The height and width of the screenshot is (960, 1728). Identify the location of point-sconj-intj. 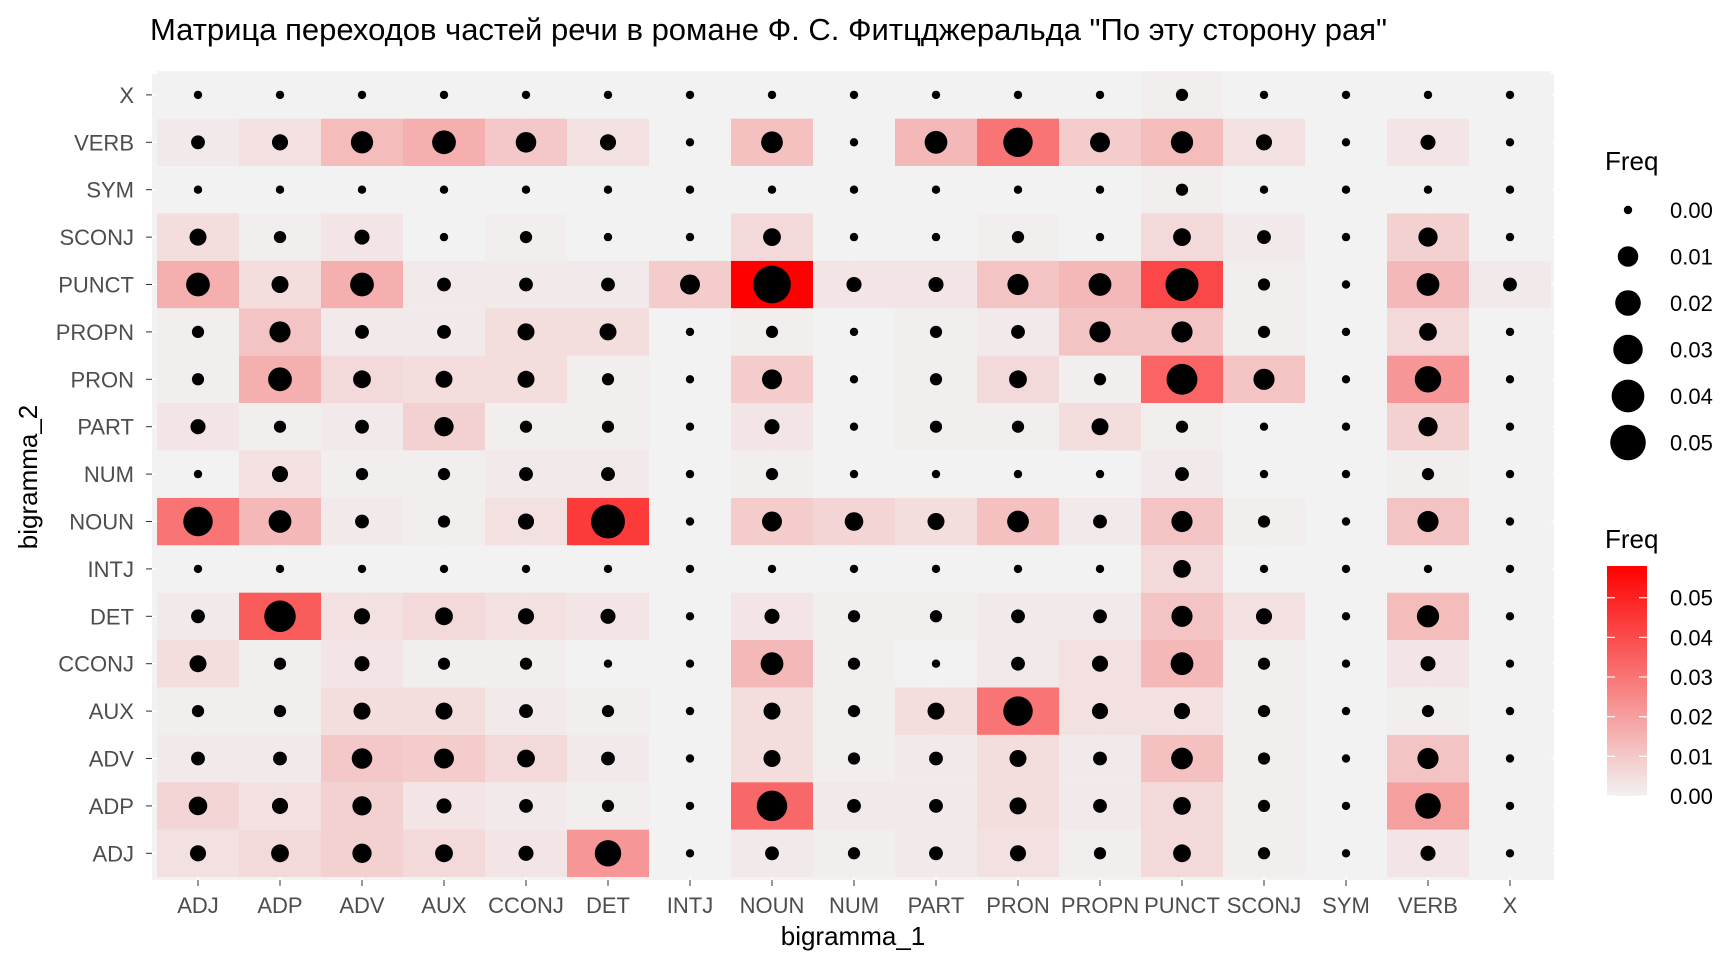
(1264, 569).